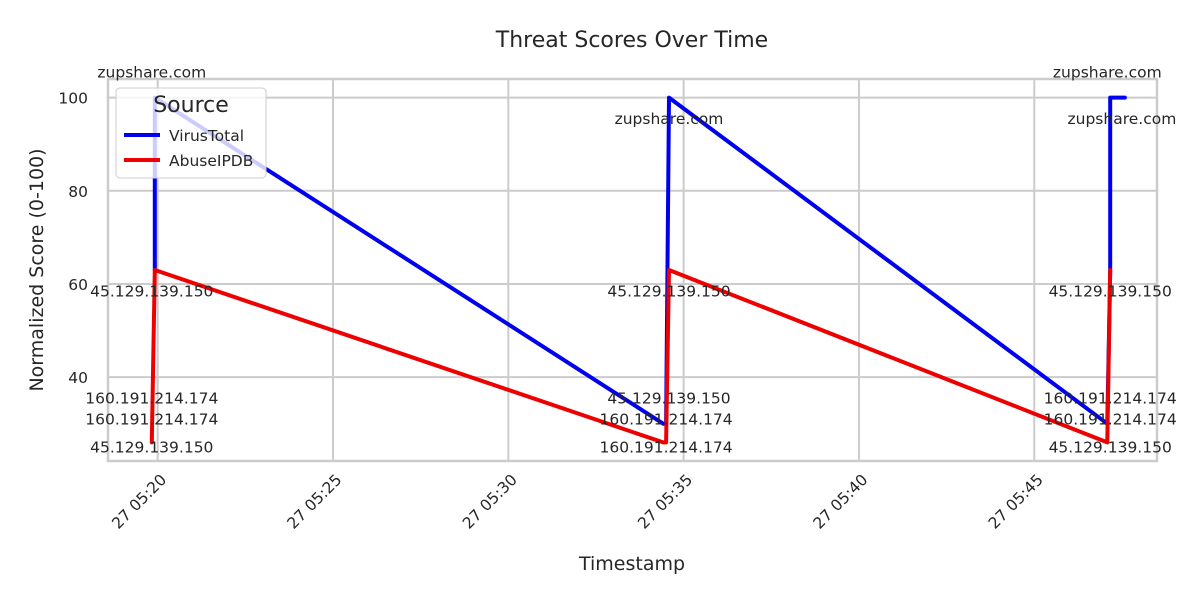  What do you see at coordinates (73, 99) in the screenshot?
I see `y-tick-label: 100` at bounding box center [73, 99].